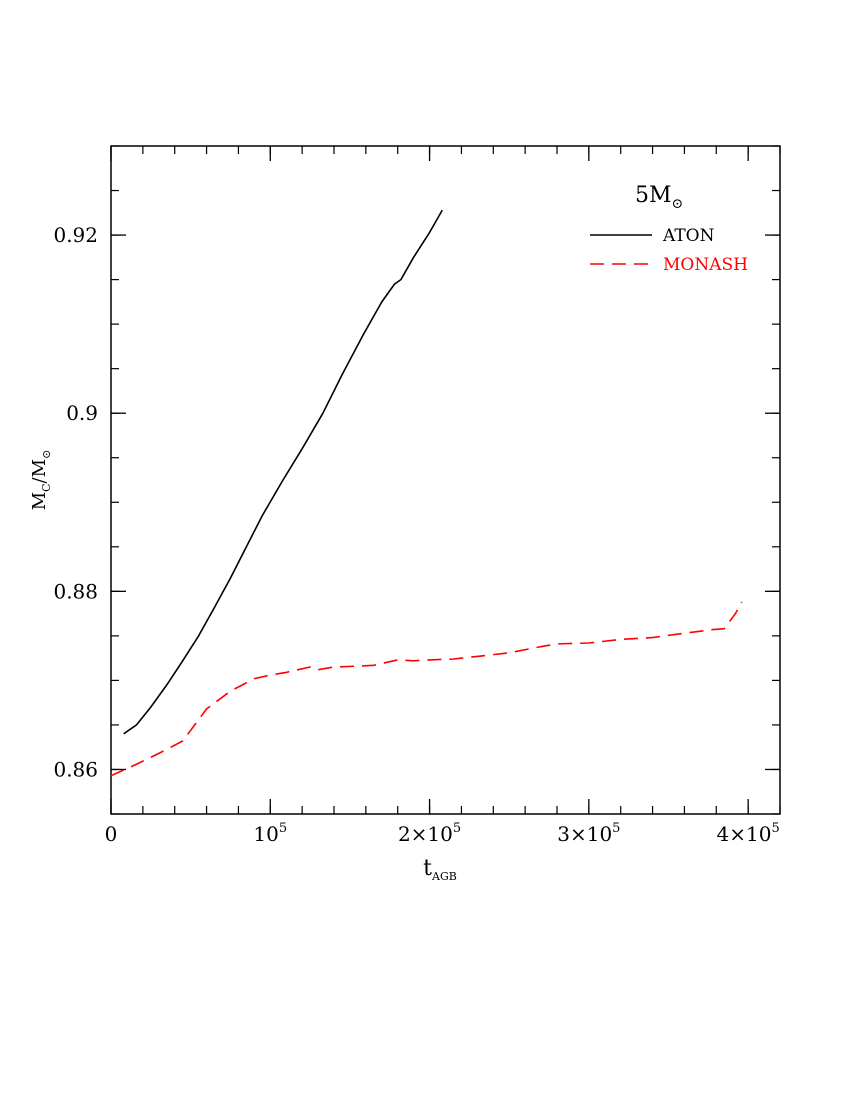 The height and width of the screenshot is (1100, 850). Describe the element at coordinates (440, 869) in the screenshot. I see `x-axis-label: tAGB` at that location.